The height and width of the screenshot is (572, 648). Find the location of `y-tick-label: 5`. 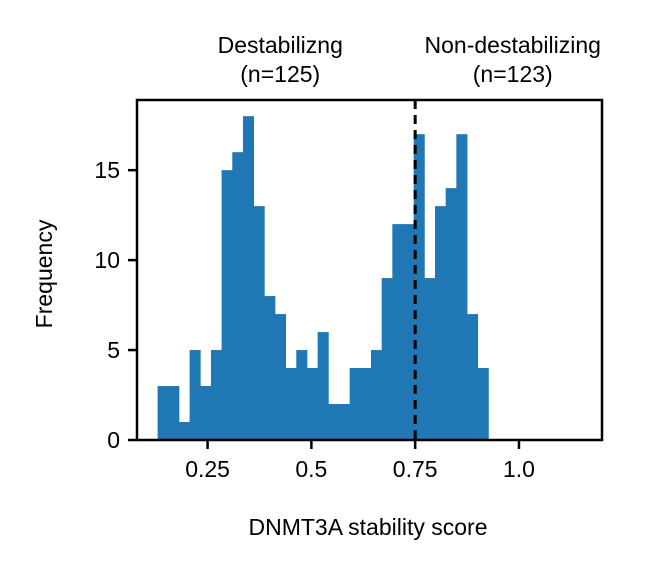

y-tick-label: 5 is located at coordinates (113, 350).